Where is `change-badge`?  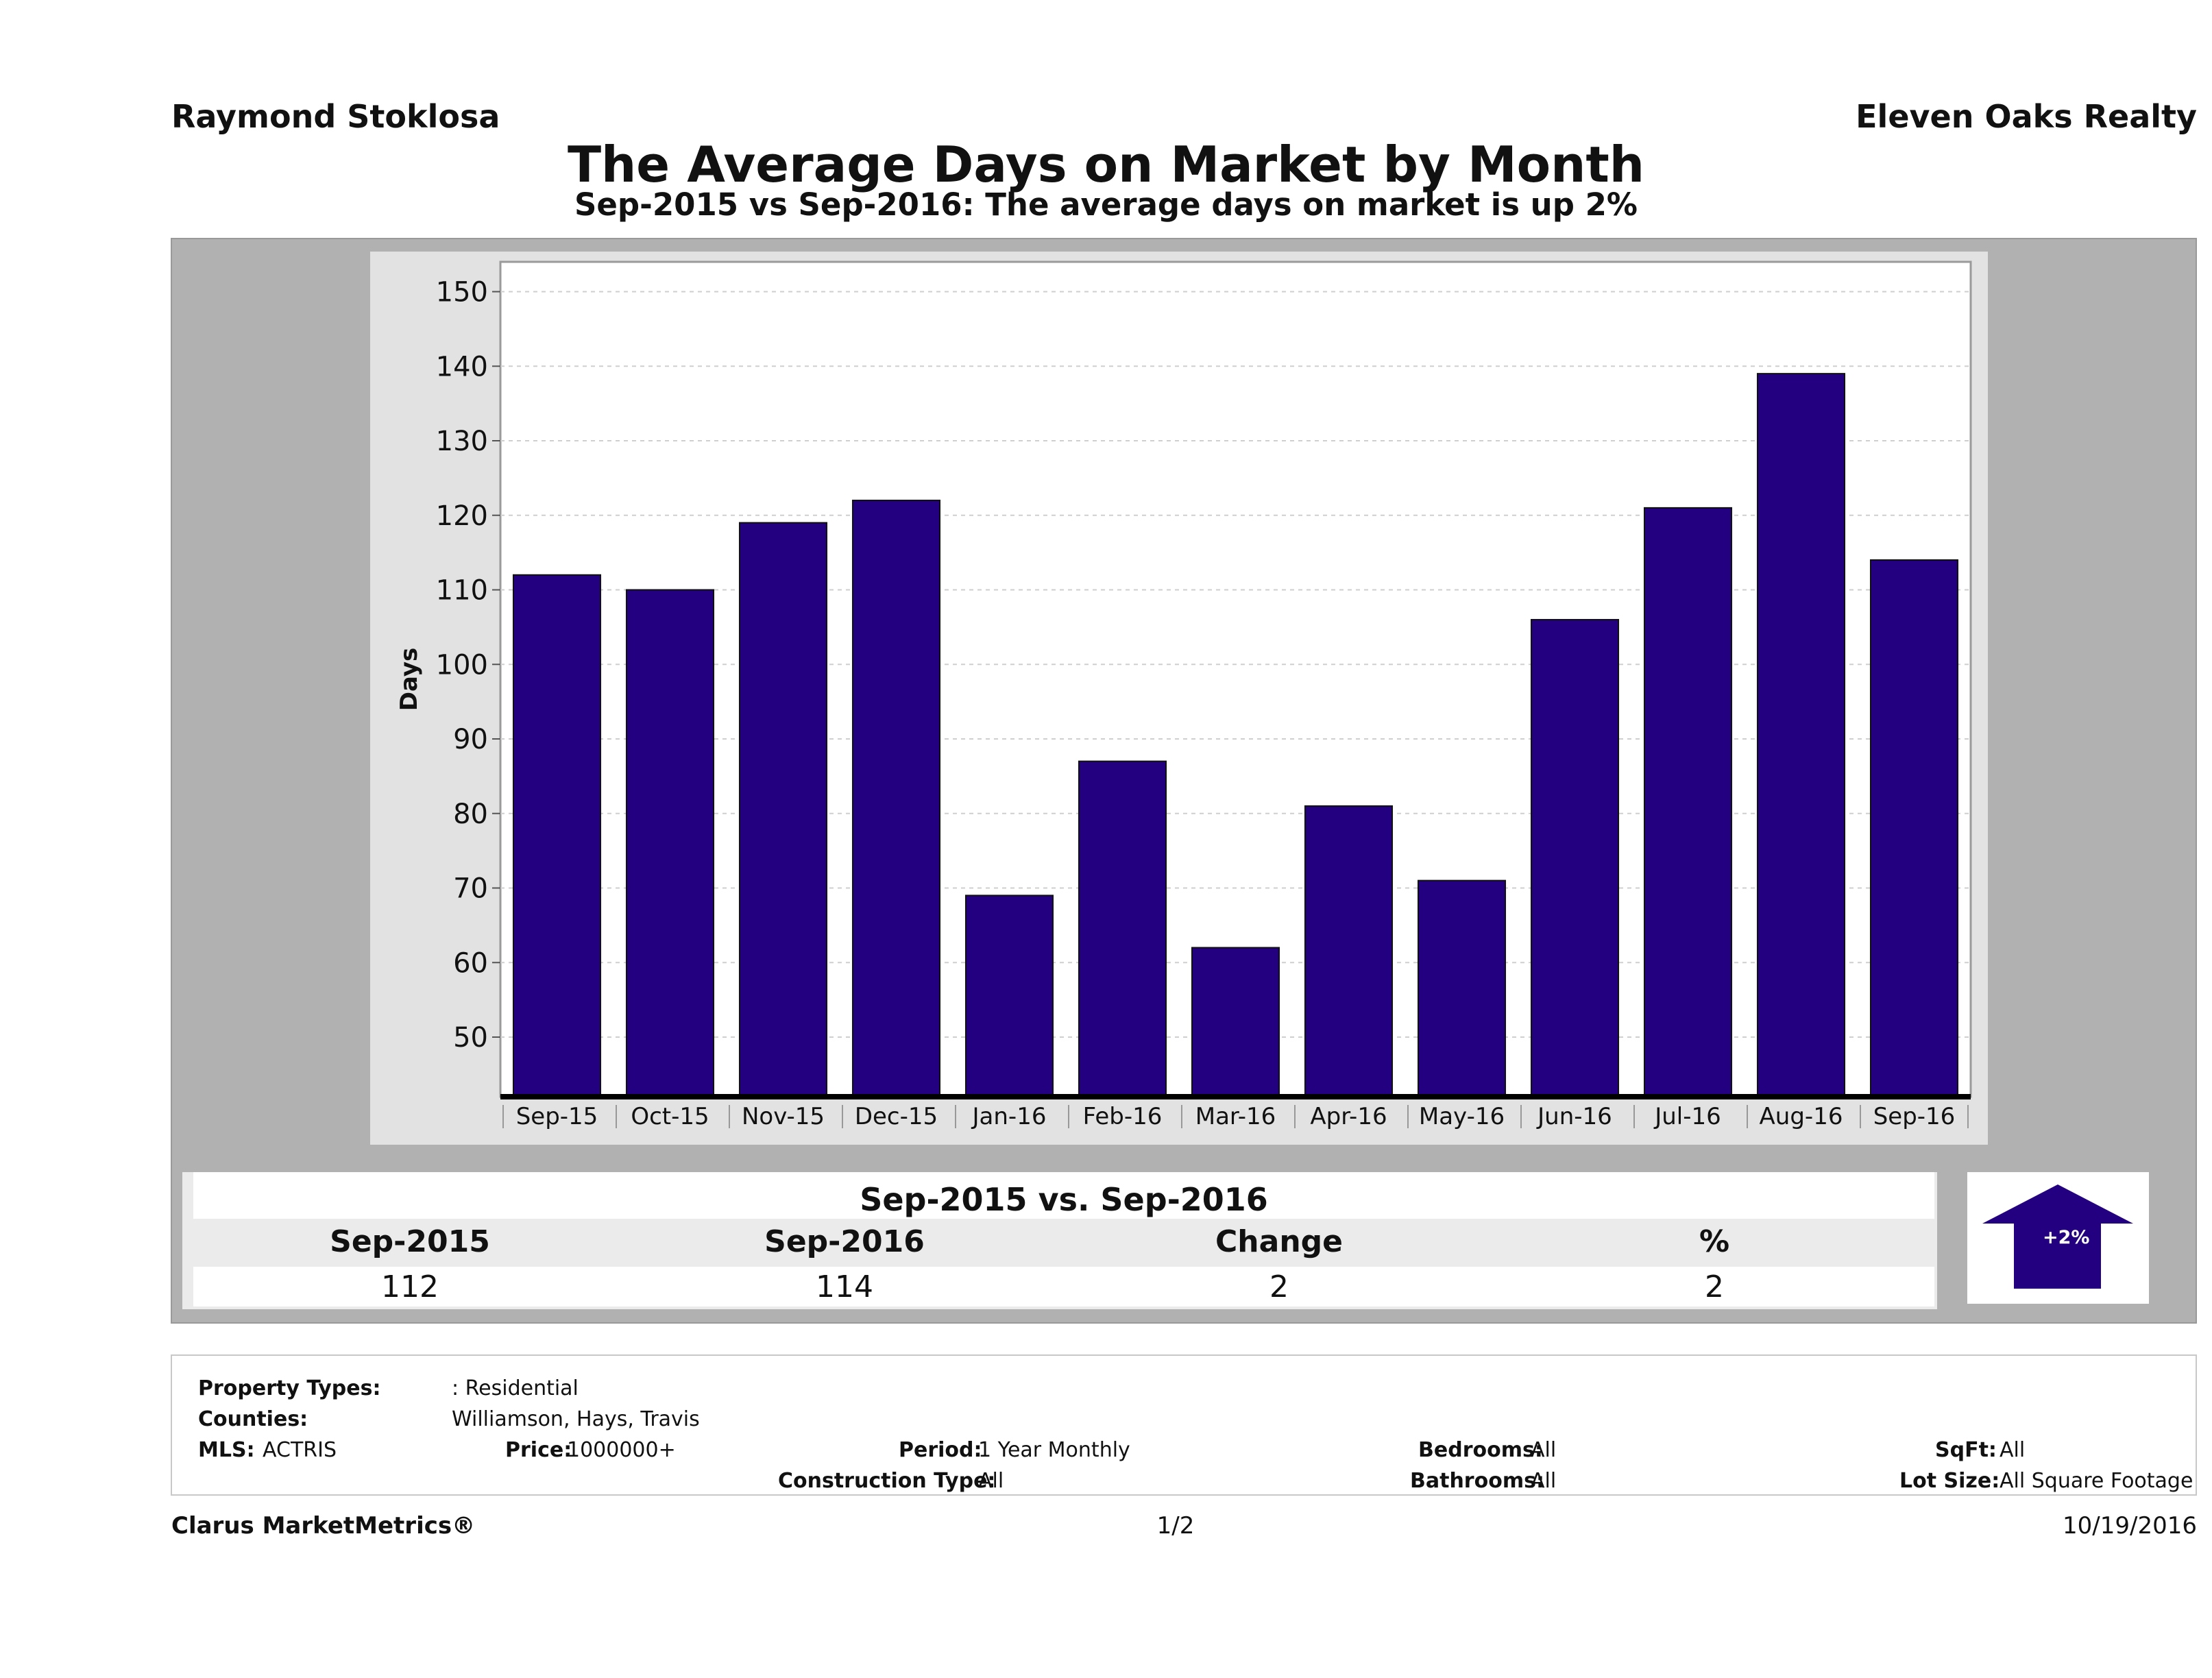
change-badge is located at coordinates (2058, 1238).